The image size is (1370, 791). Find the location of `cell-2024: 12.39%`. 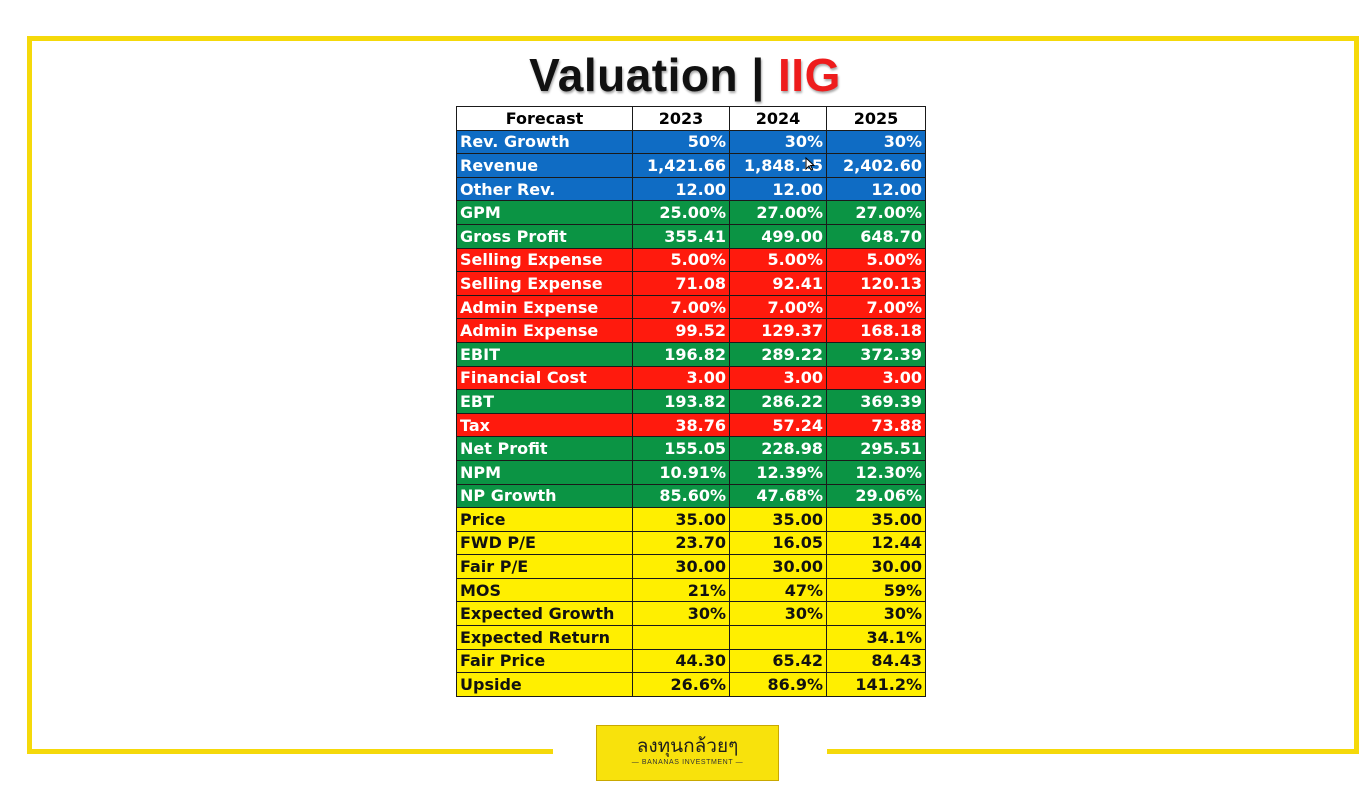

cell-2024: 12.39% is located at coordinates (778, 472).